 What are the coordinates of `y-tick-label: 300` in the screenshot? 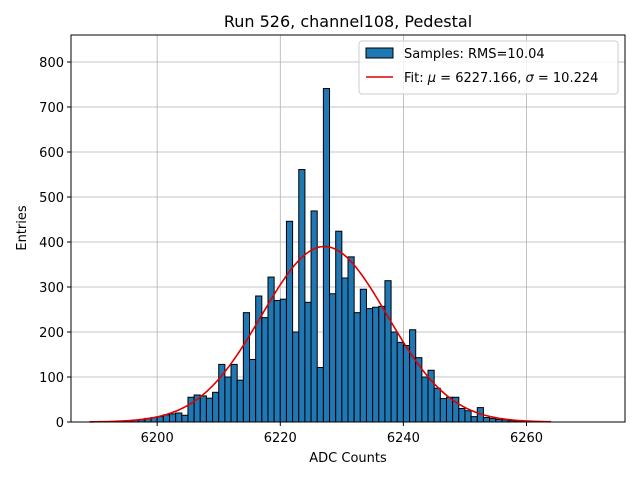 It's located at (51, 288).